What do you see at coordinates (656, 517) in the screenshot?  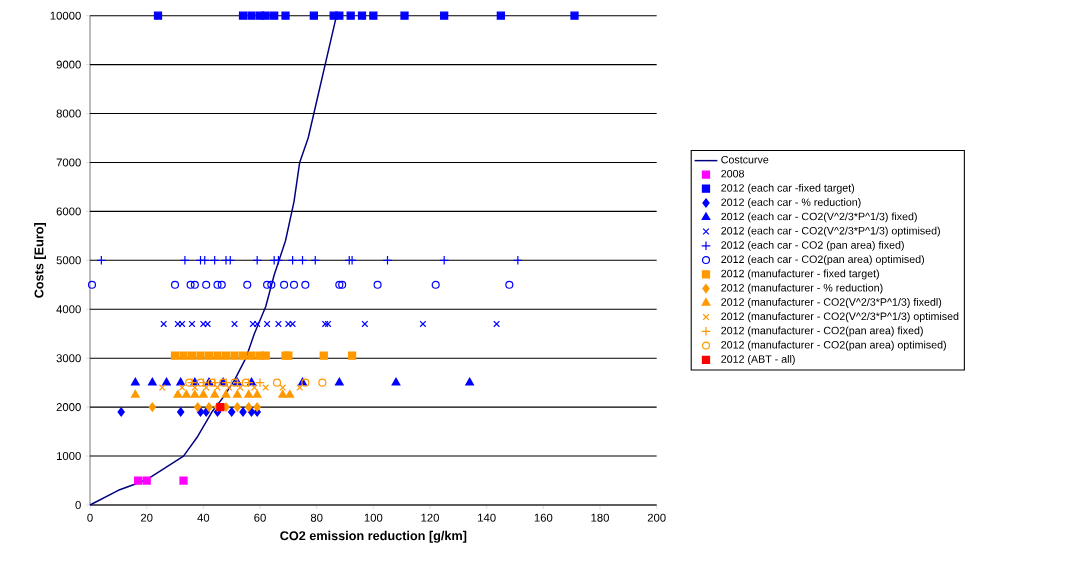 I see `x-tick-label: 200` at bounding box center [656, 517].